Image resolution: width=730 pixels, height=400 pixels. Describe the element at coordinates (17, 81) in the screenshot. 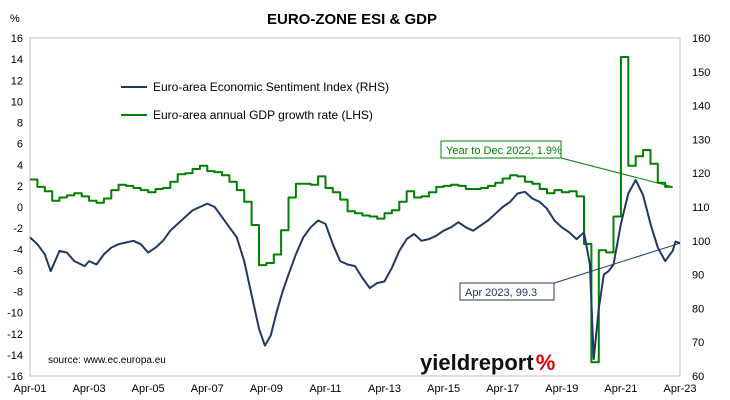

I see `y-left-tick-label: 12` at that location.